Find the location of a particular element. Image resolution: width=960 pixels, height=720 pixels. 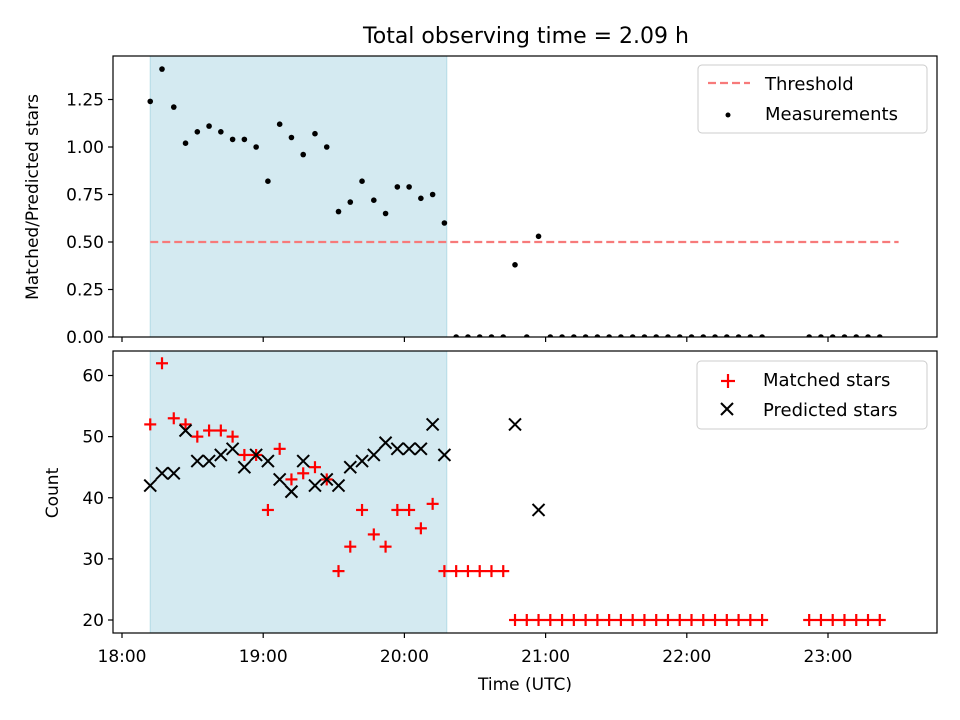

top-y-axis-label: Matched/Predicted stars is located at coordinates (33, 197).